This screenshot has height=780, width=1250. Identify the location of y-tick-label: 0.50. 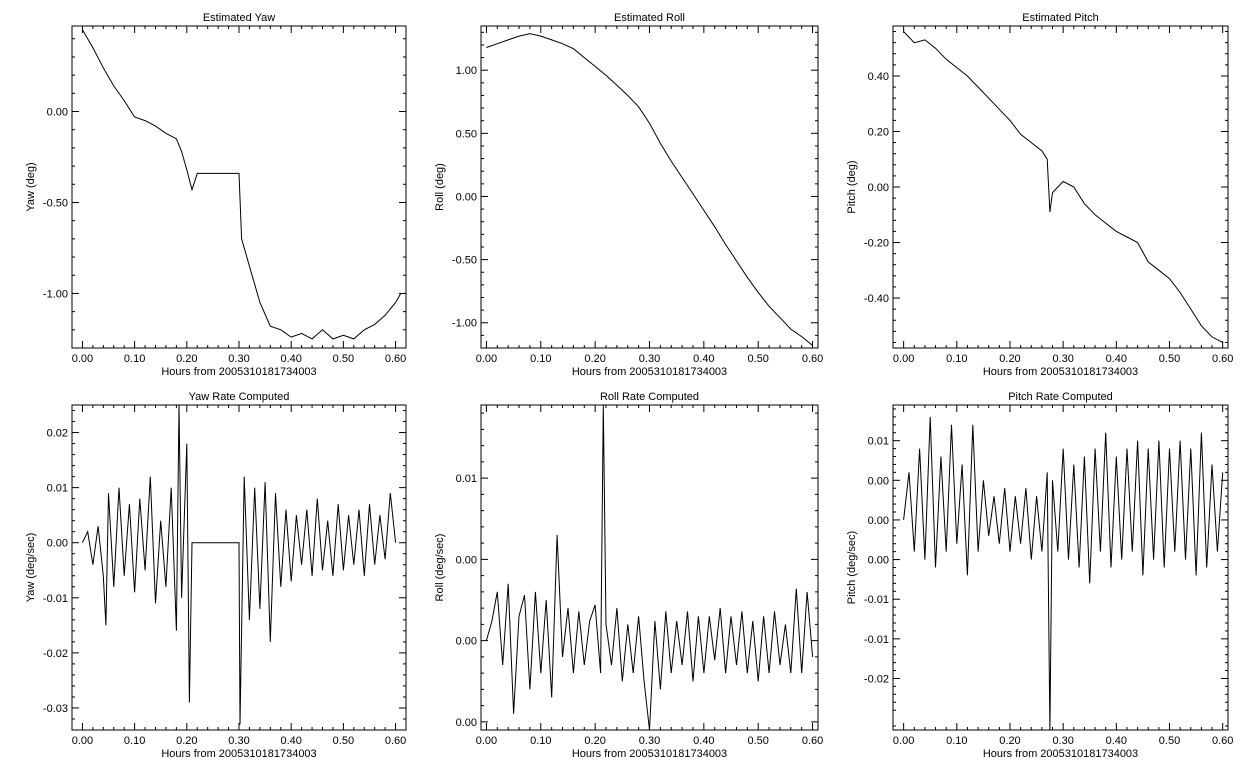
(466, 134).